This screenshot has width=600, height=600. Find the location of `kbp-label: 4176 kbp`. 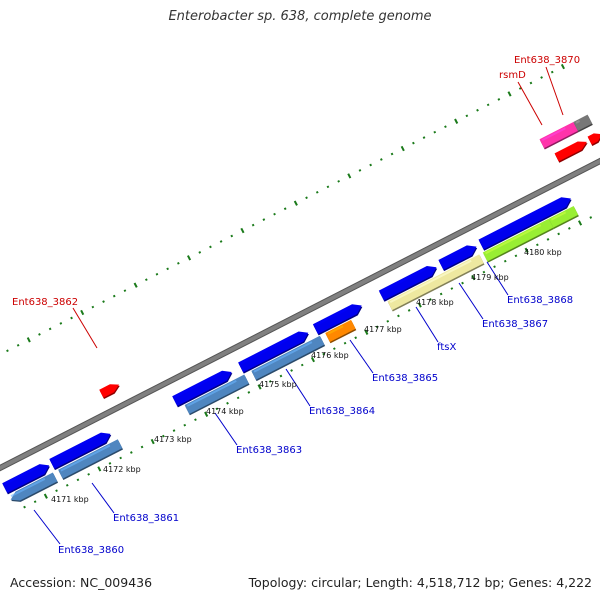

kbp-label: 4176 kbp is located at coordinates (330, 355).